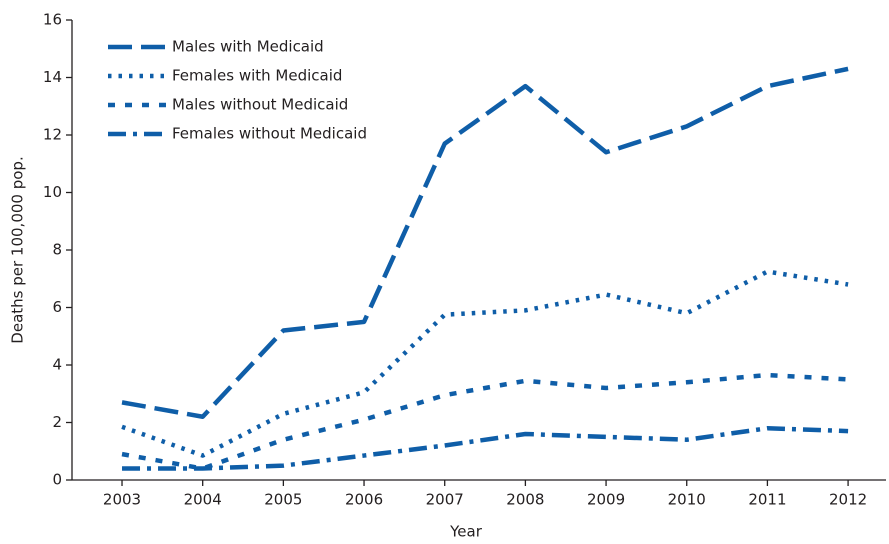 The width and height of the screenshot is (889, 544). What do you see at coordinates (364, 500) in the screenshot?
I see `x-tick-label: 2006` at bounding box center [364, 500].